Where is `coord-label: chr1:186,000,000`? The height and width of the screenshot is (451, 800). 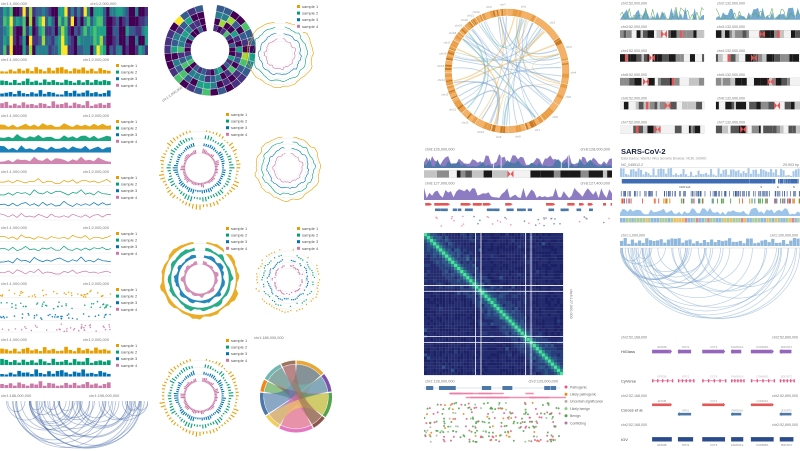 coord-label: chr1:186,000,000 is located at coordinates (269, 338).